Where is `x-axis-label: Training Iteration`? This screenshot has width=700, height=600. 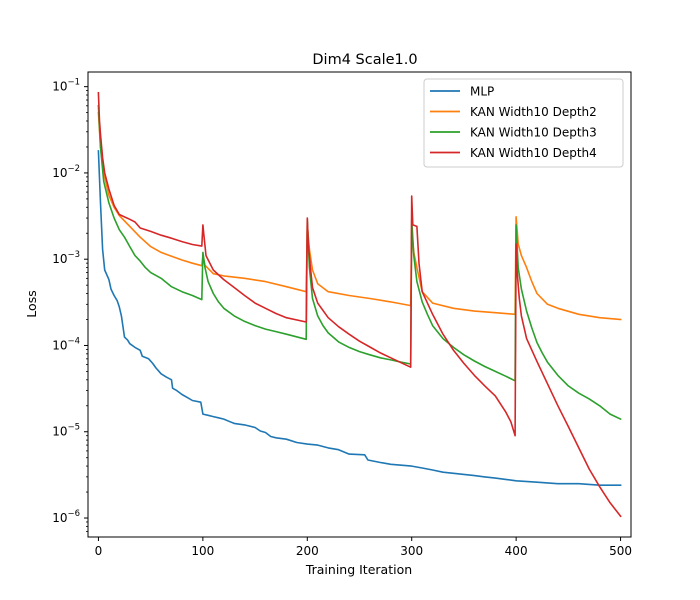 x-axis-label: Training Iteration is located at coordinates (358, 569).